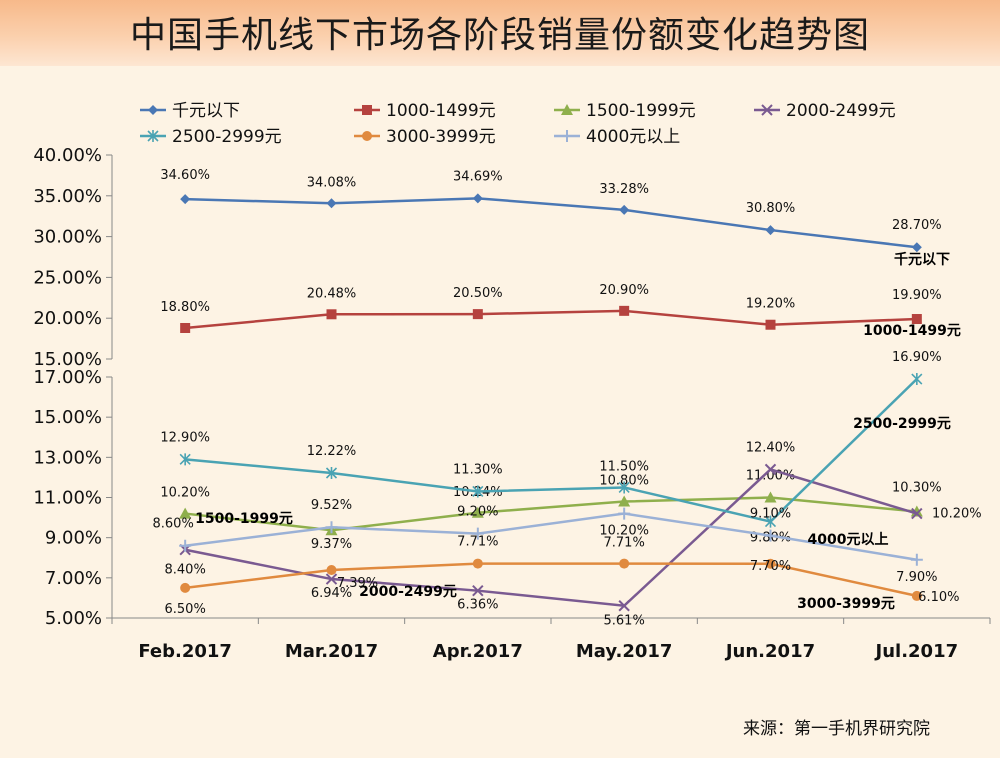  I want to click on data-label: 7.39%, so click(357, 583).